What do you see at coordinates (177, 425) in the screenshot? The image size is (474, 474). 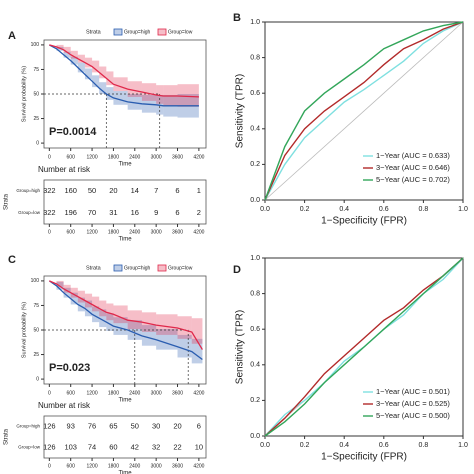 I see `risk-count: 20` at bounding box center [177, 425].